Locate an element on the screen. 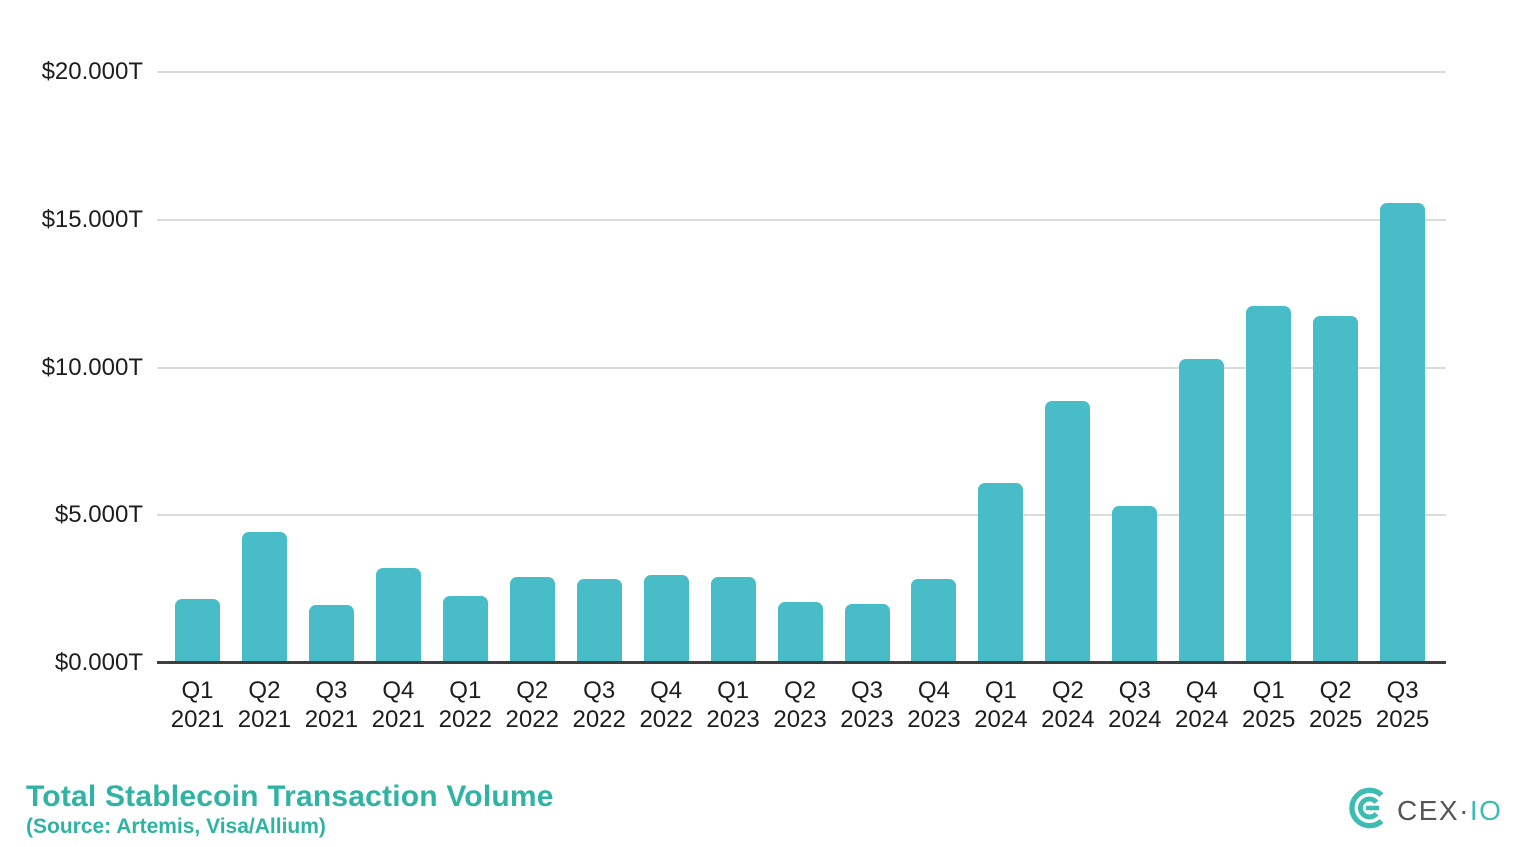  x-axis-label-q2-2022: Q2 2022 is located at coordinates (532, 705).